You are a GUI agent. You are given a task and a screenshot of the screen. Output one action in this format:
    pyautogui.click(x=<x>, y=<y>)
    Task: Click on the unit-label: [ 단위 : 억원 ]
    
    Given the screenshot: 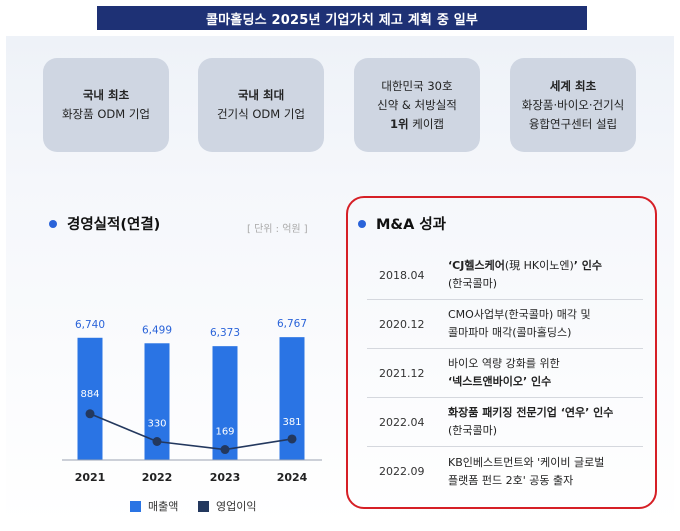 What is the action you would take?
    pyautogui.click(x=277, y=229)
    